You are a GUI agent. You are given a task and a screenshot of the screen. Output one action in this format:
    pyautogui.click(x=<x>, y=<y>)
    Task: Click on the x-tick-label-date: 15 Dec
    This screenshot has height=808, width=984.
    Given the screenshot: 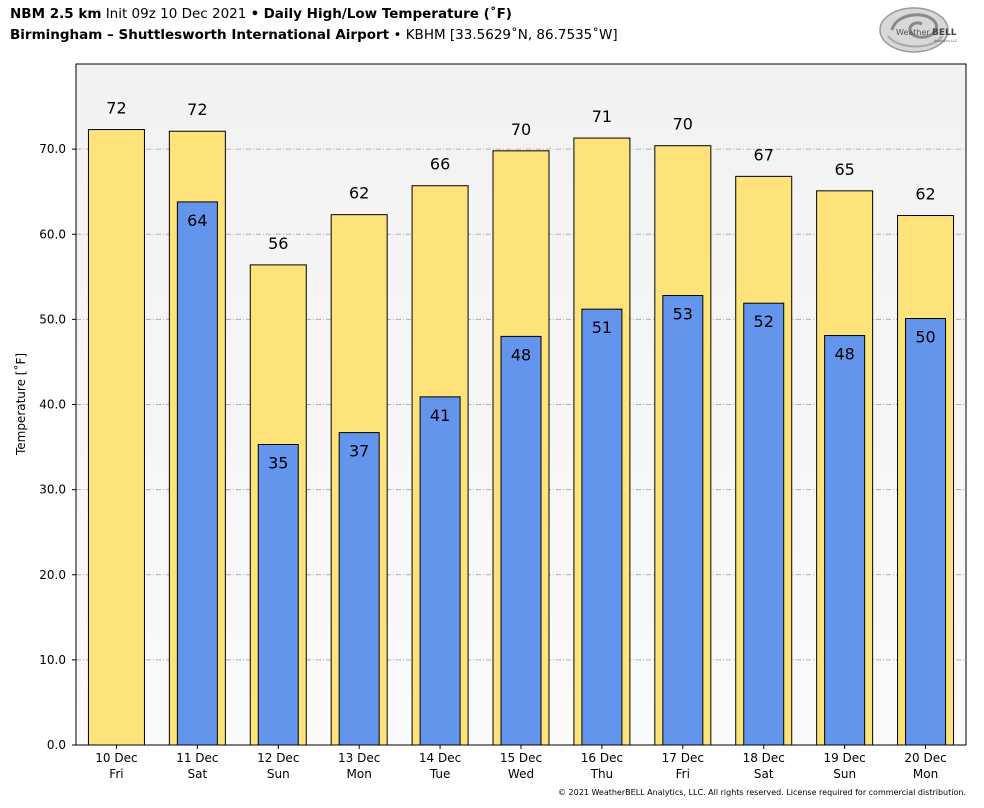 What is the action you would take?
    pyautogui.click(x=521, y=758)
    